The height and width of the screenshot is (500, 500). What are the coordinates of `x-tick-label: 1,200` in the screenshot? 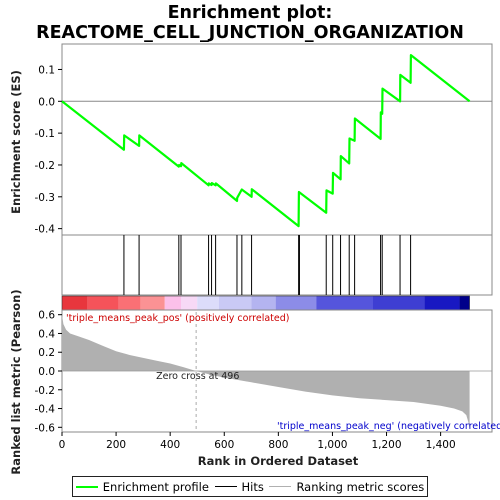 It's located at (386, 445).